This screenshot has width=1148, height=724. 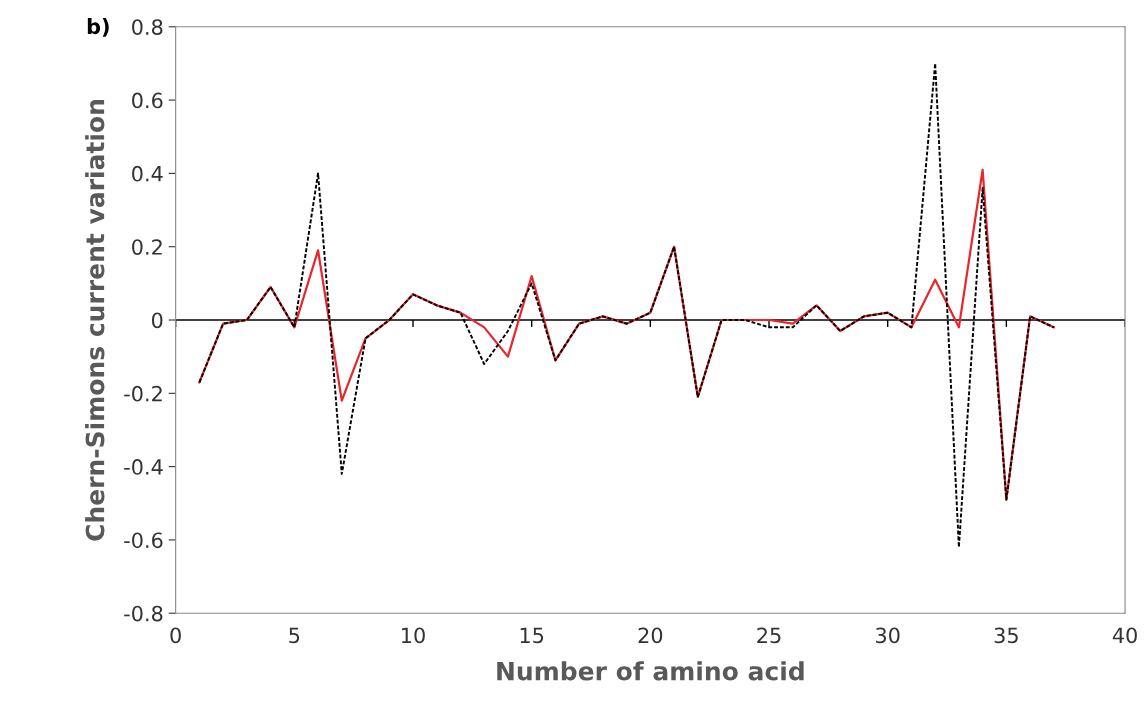 I want to click on y-tick-label: 0.8, so click(x=147, y=27).